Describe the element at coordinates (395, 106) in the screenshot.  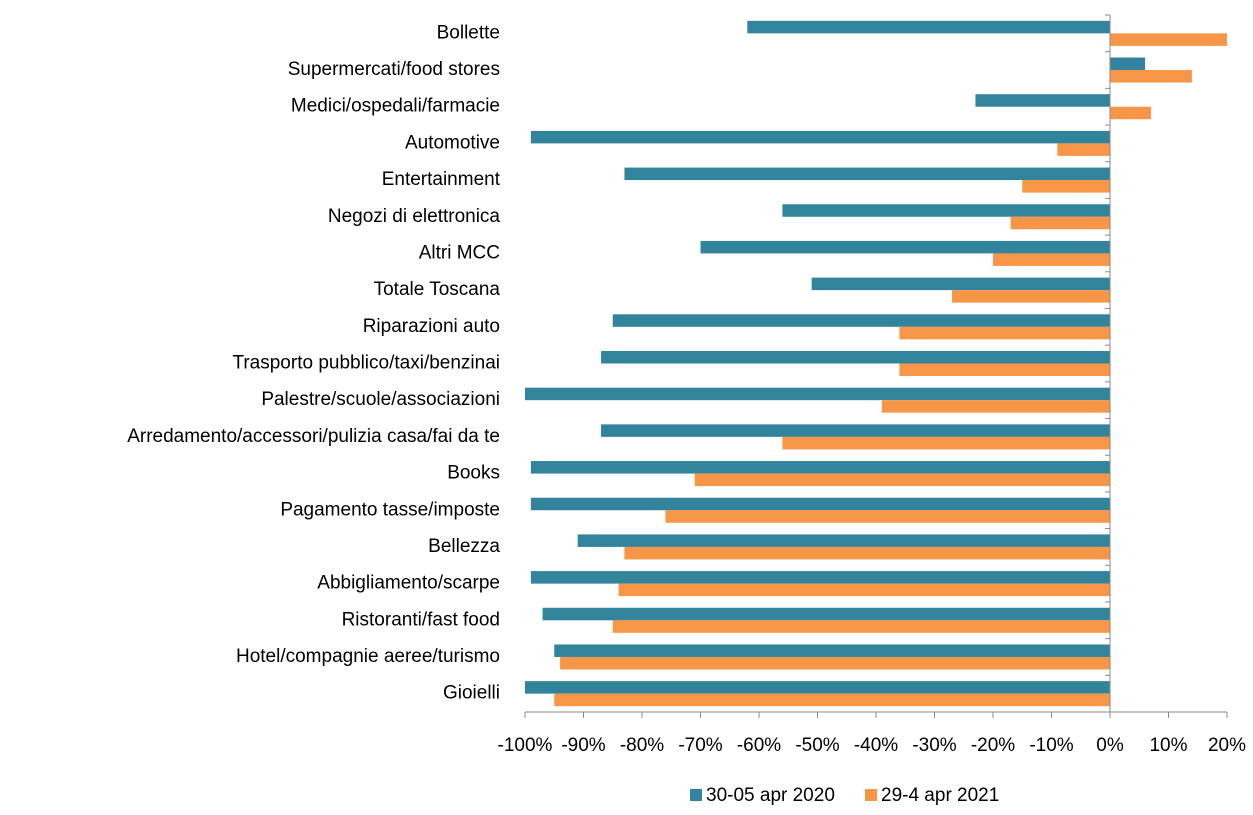
I see `y-tick-label: Medici/ospedali/farmacie` at that location.